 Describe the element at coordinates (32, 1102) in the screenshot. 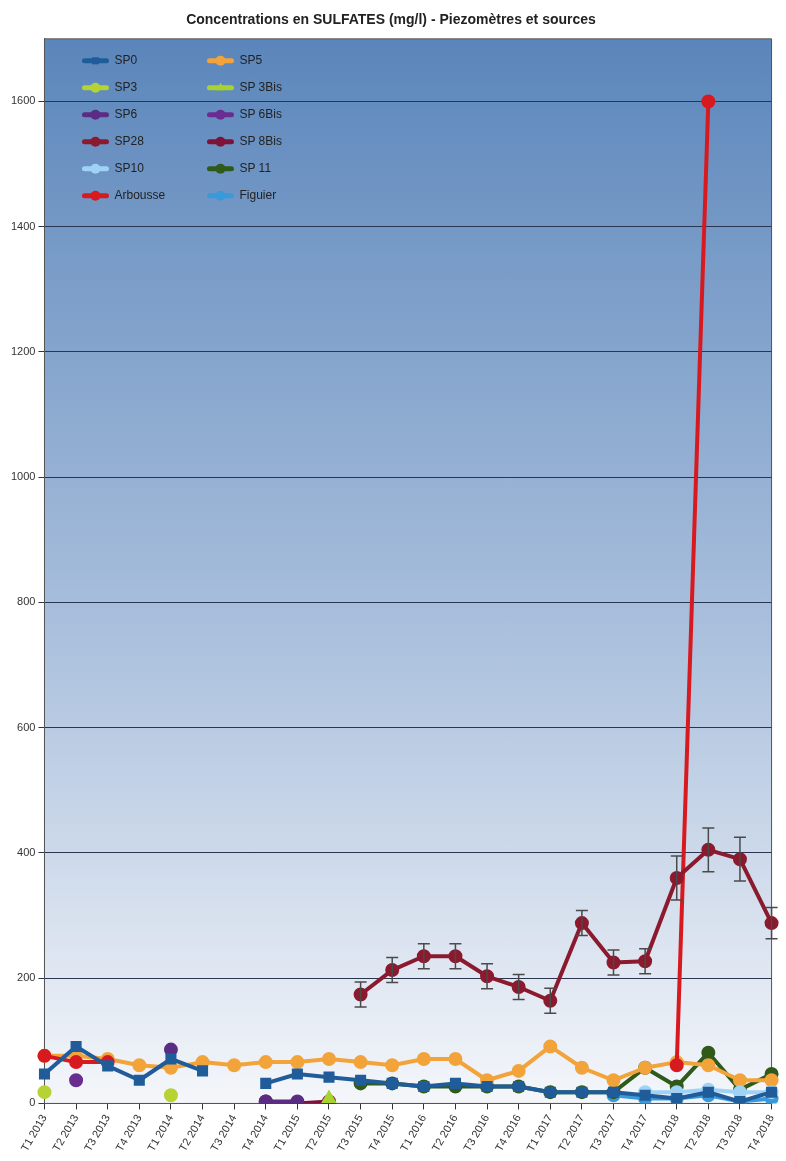

I see `y-tick-label: 0` at that location.